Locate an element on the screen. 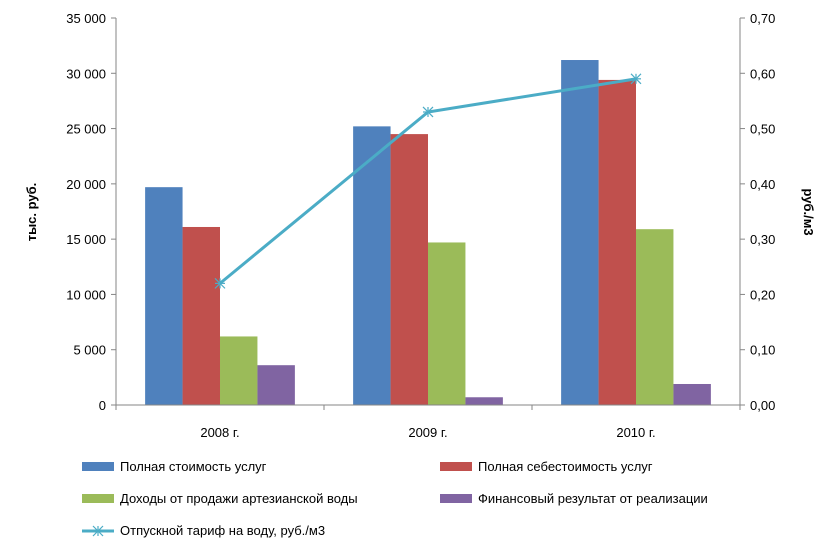 This screenshot has width=838, height=558. x-tick-label: 2010 г. is located at coordinates (635, 432).